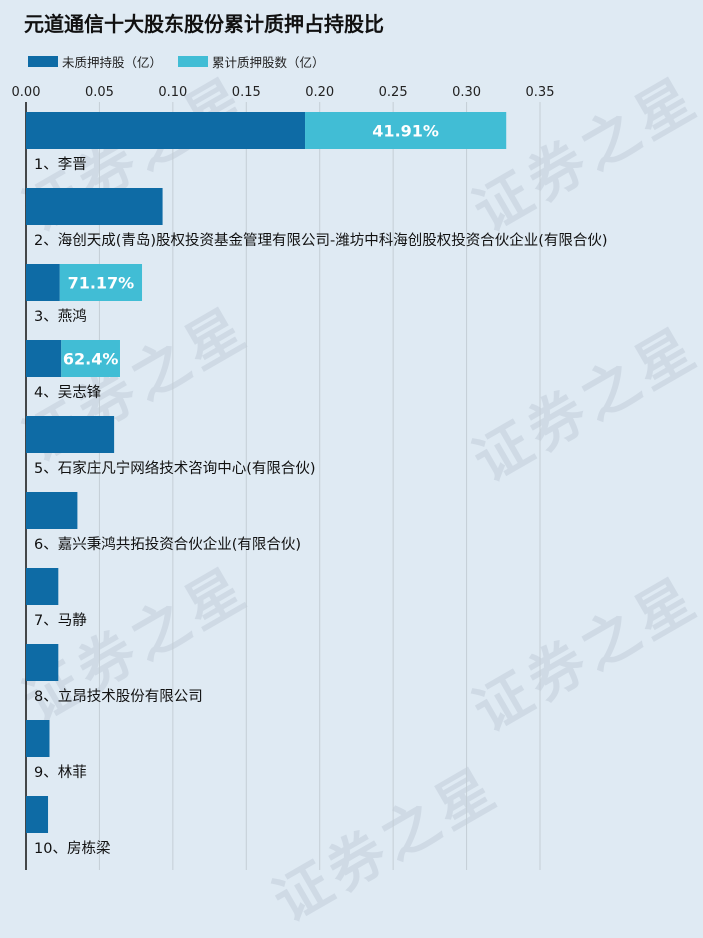 The width and height of the screenshot is (703, 938). What do you see at coordinates (72, 848) in the screenshot?
I see `category-label: 10、房栋梁` at bounding box center [72, 848].